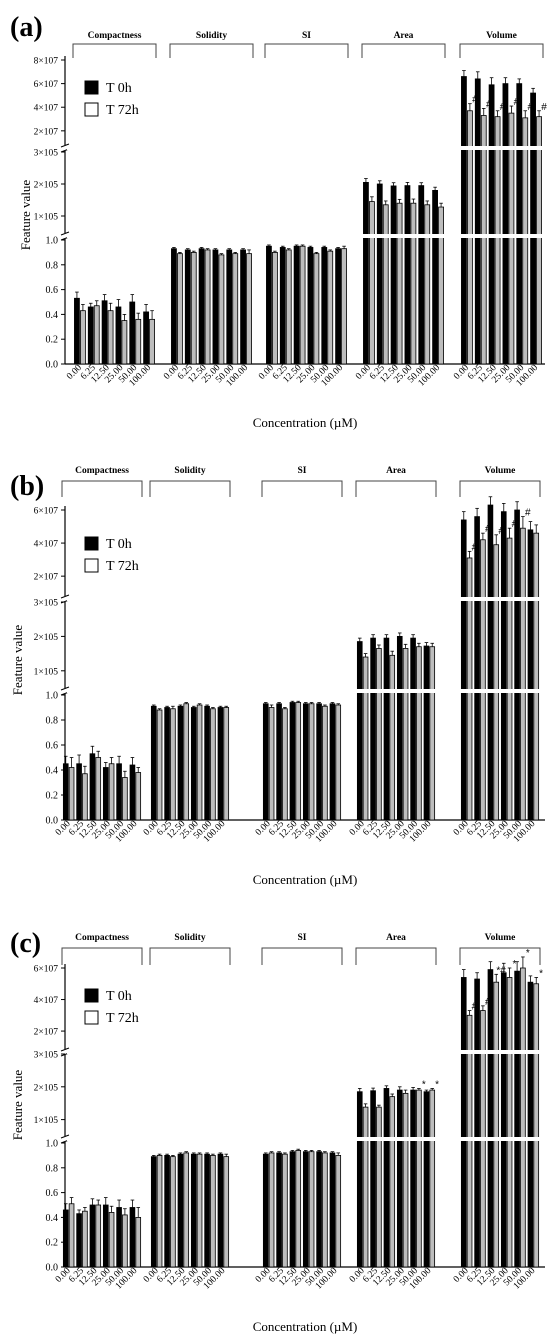  I want to click on axis-break-gap, so click(65, 1139).